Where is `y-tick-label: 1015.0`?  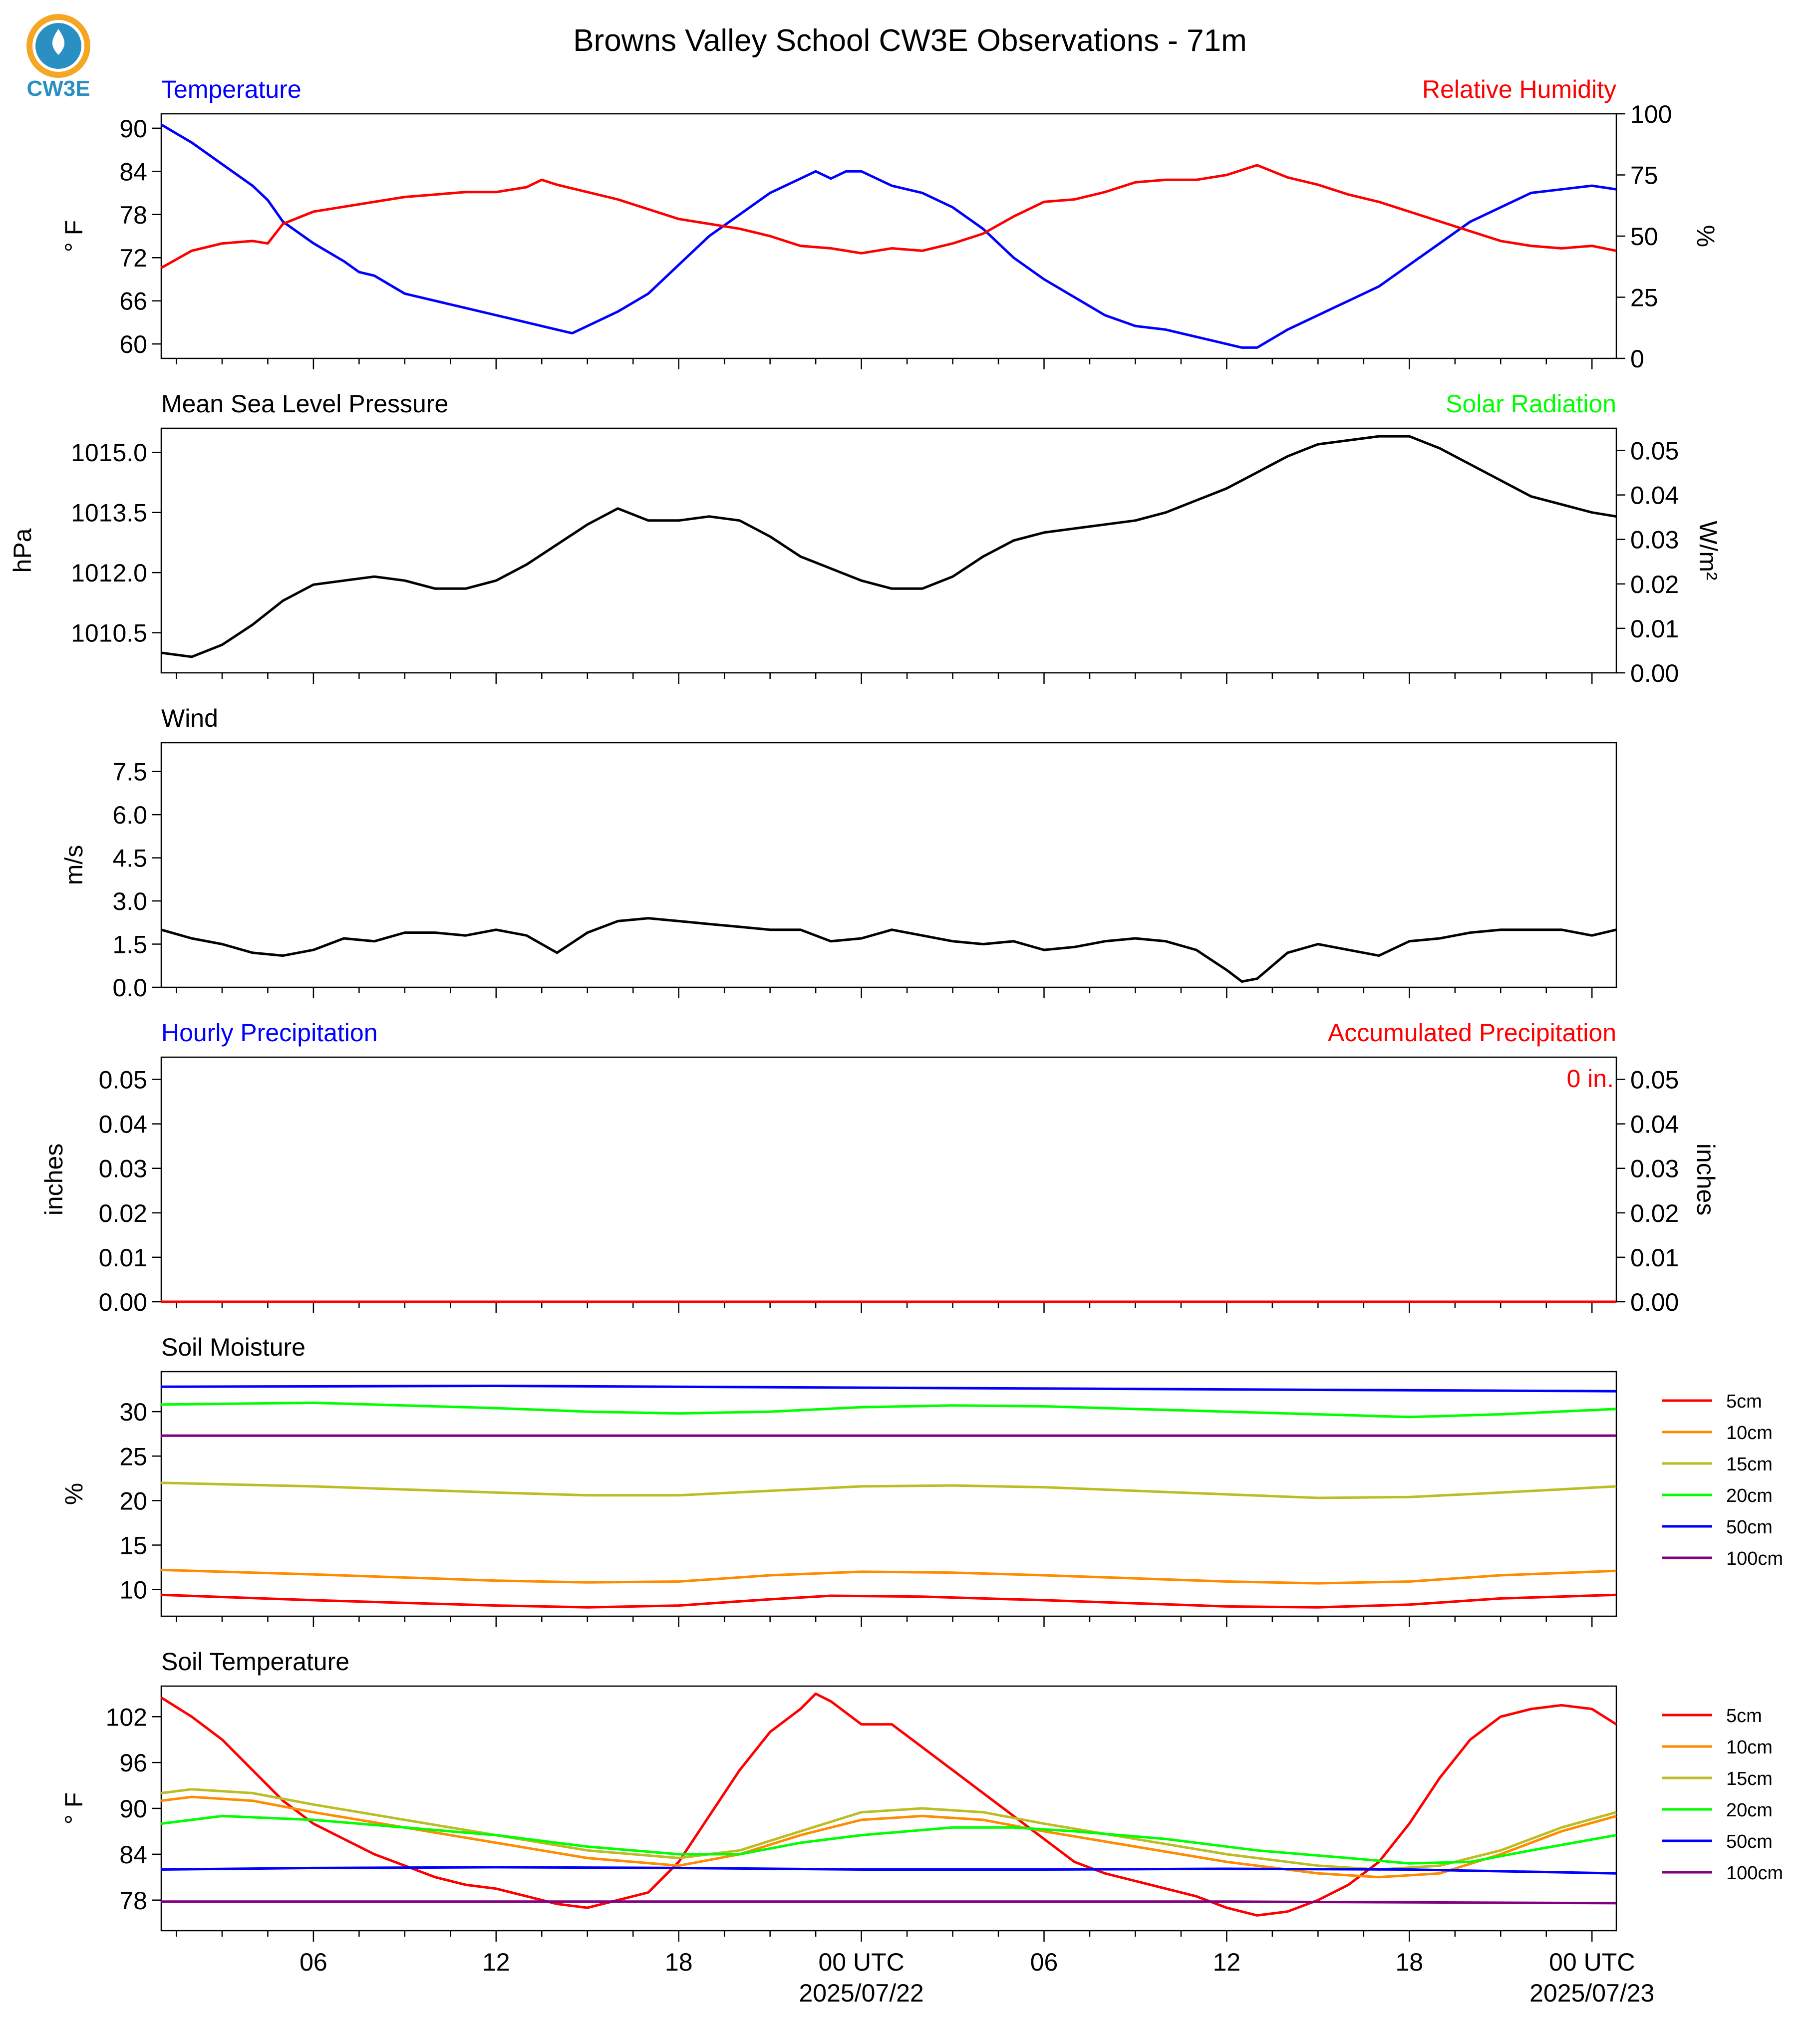 y-tick-label: 1015.0 is located at coordinates (109, 453).